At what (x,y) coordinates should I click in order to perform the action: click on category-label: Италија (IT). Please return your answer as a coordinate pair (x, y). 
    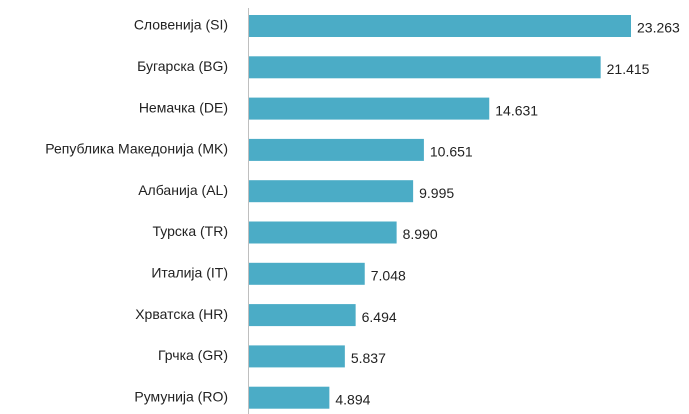
    Looking at the image, I should click on (189, 273).